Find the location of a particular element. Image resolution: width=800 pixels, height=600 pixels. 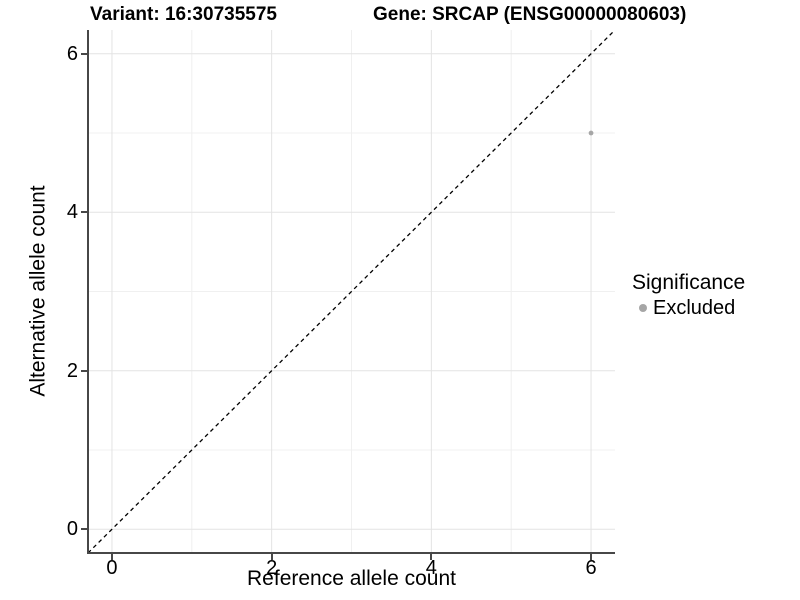

data-point is located at coordinates (591, 133).